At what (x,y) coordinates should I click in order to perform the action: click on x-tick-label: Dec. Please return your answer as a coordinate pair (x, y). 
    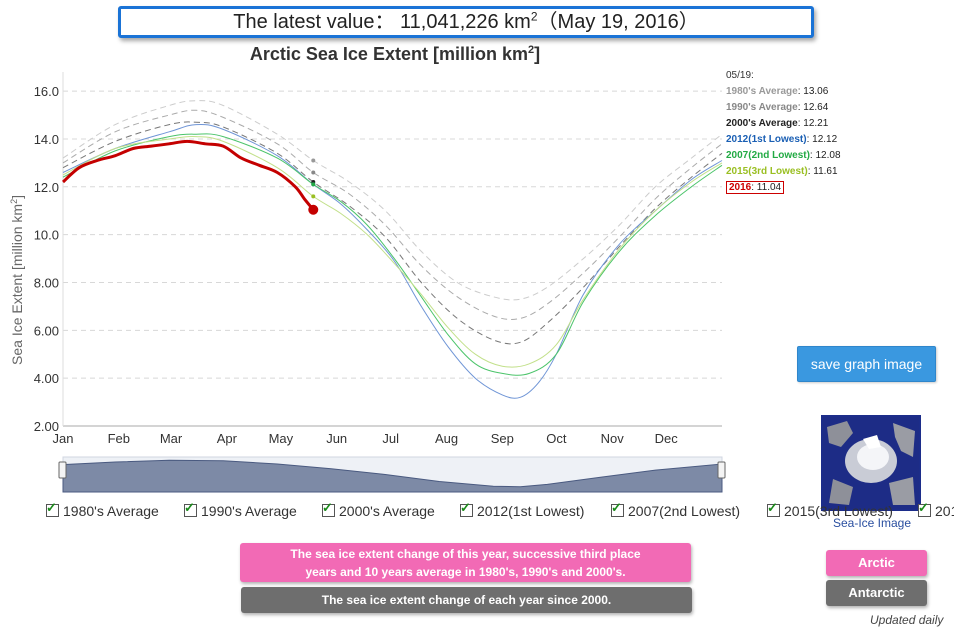
    Looking at the image, I should click on (667, 438).